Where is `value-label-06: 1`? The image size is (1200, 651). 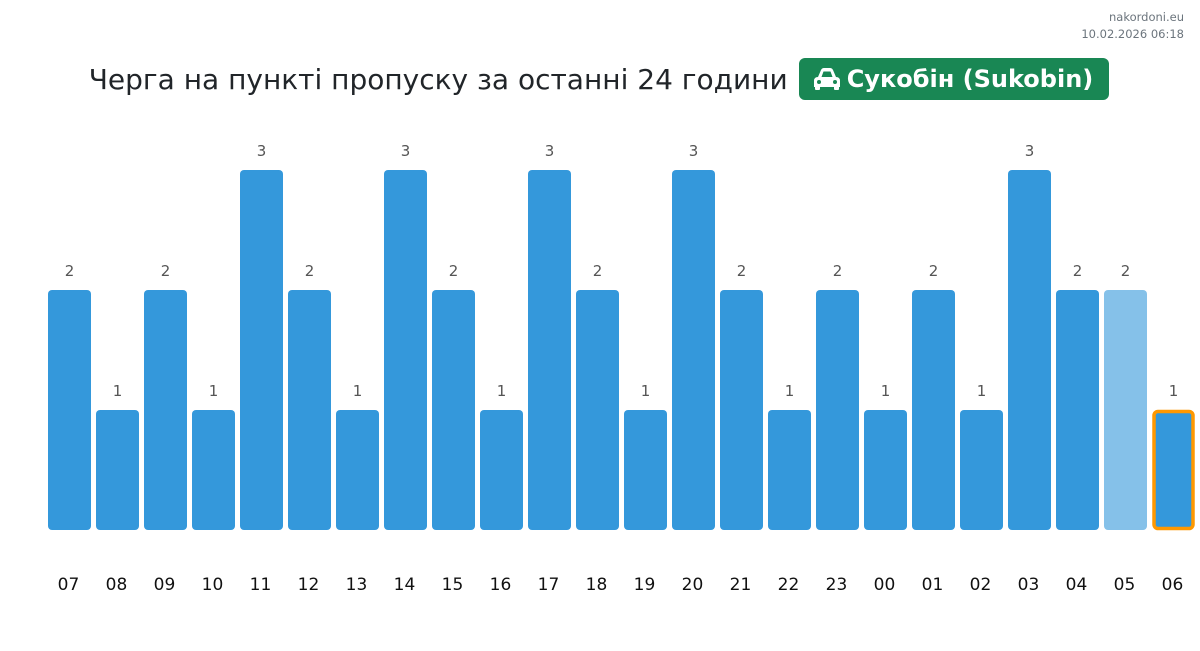 value-label-06: 1 is located at coordinates (1174, 391).